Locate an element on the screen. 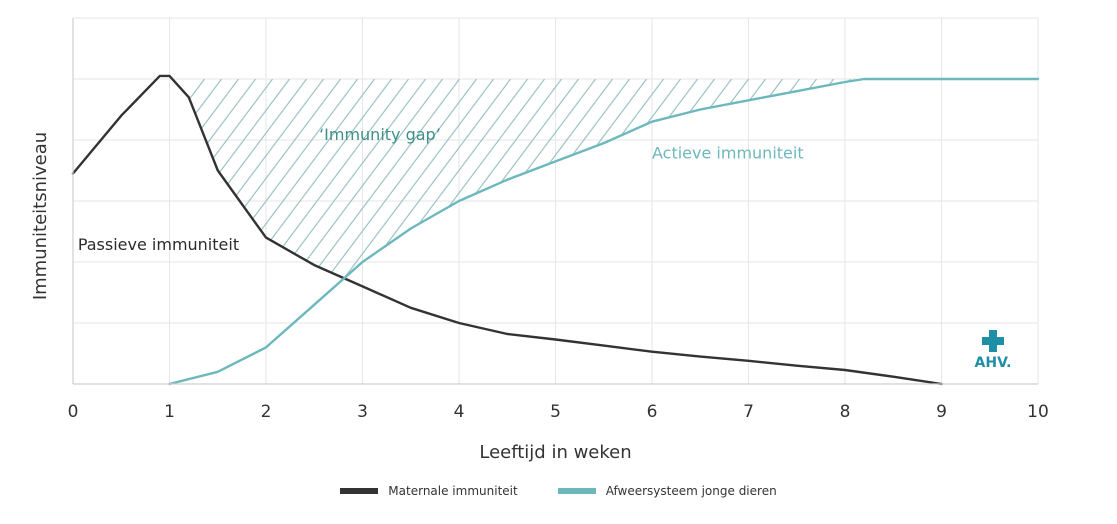  x-tick-label: 4 is located at coordinates (459, 412).